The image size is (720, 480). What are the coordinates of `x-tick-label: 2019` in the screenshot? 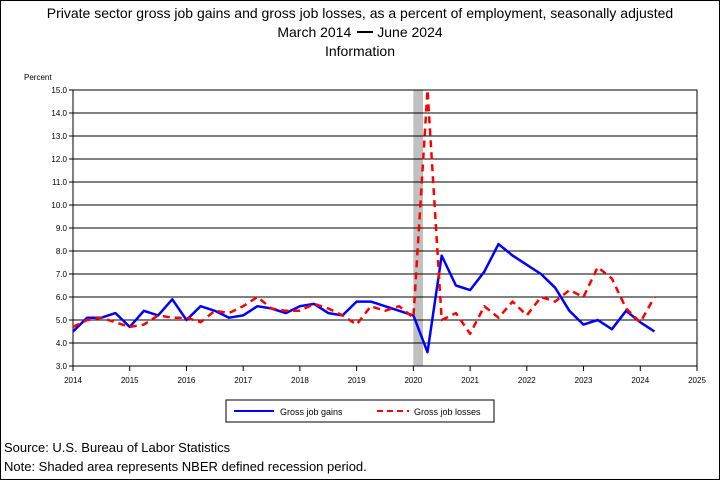 It's located at (357, 380).